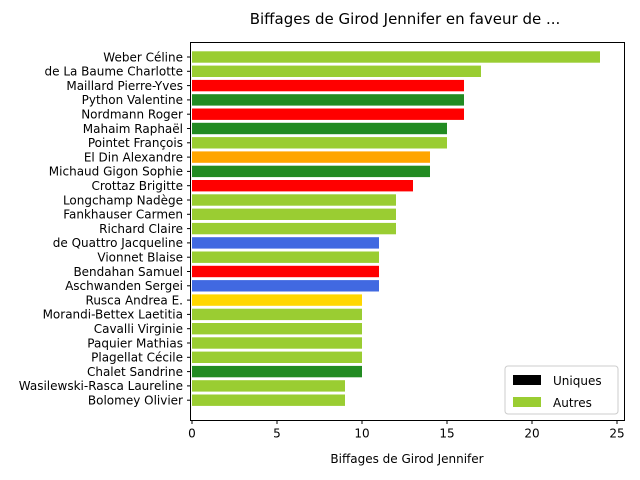 This screenshot has height=480, width=640. What do you see at coordinates (123, 215) in the screenshot?
I see `category-label: Fankhauser Carmen` at bounding box center [123, 215].